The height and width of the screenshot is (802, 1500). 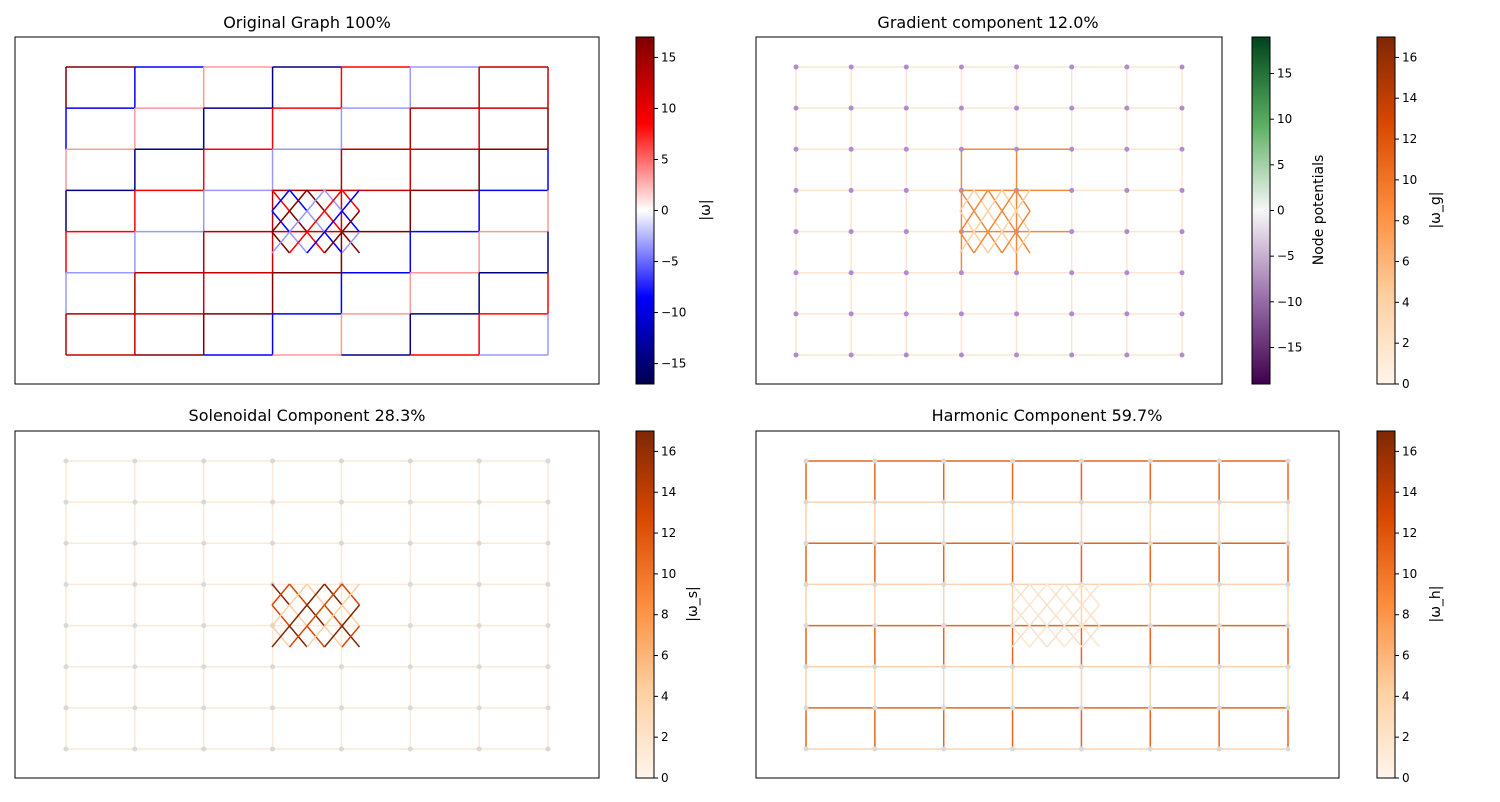 I want to click on colorbar-tick-label: −15, so click(x=673, y=364).